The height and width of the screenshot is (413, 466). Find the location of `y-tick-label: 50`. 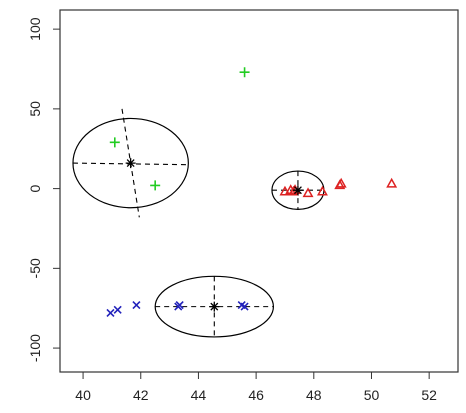

y-tick-label: 50 is located at coordinates (35, 109).